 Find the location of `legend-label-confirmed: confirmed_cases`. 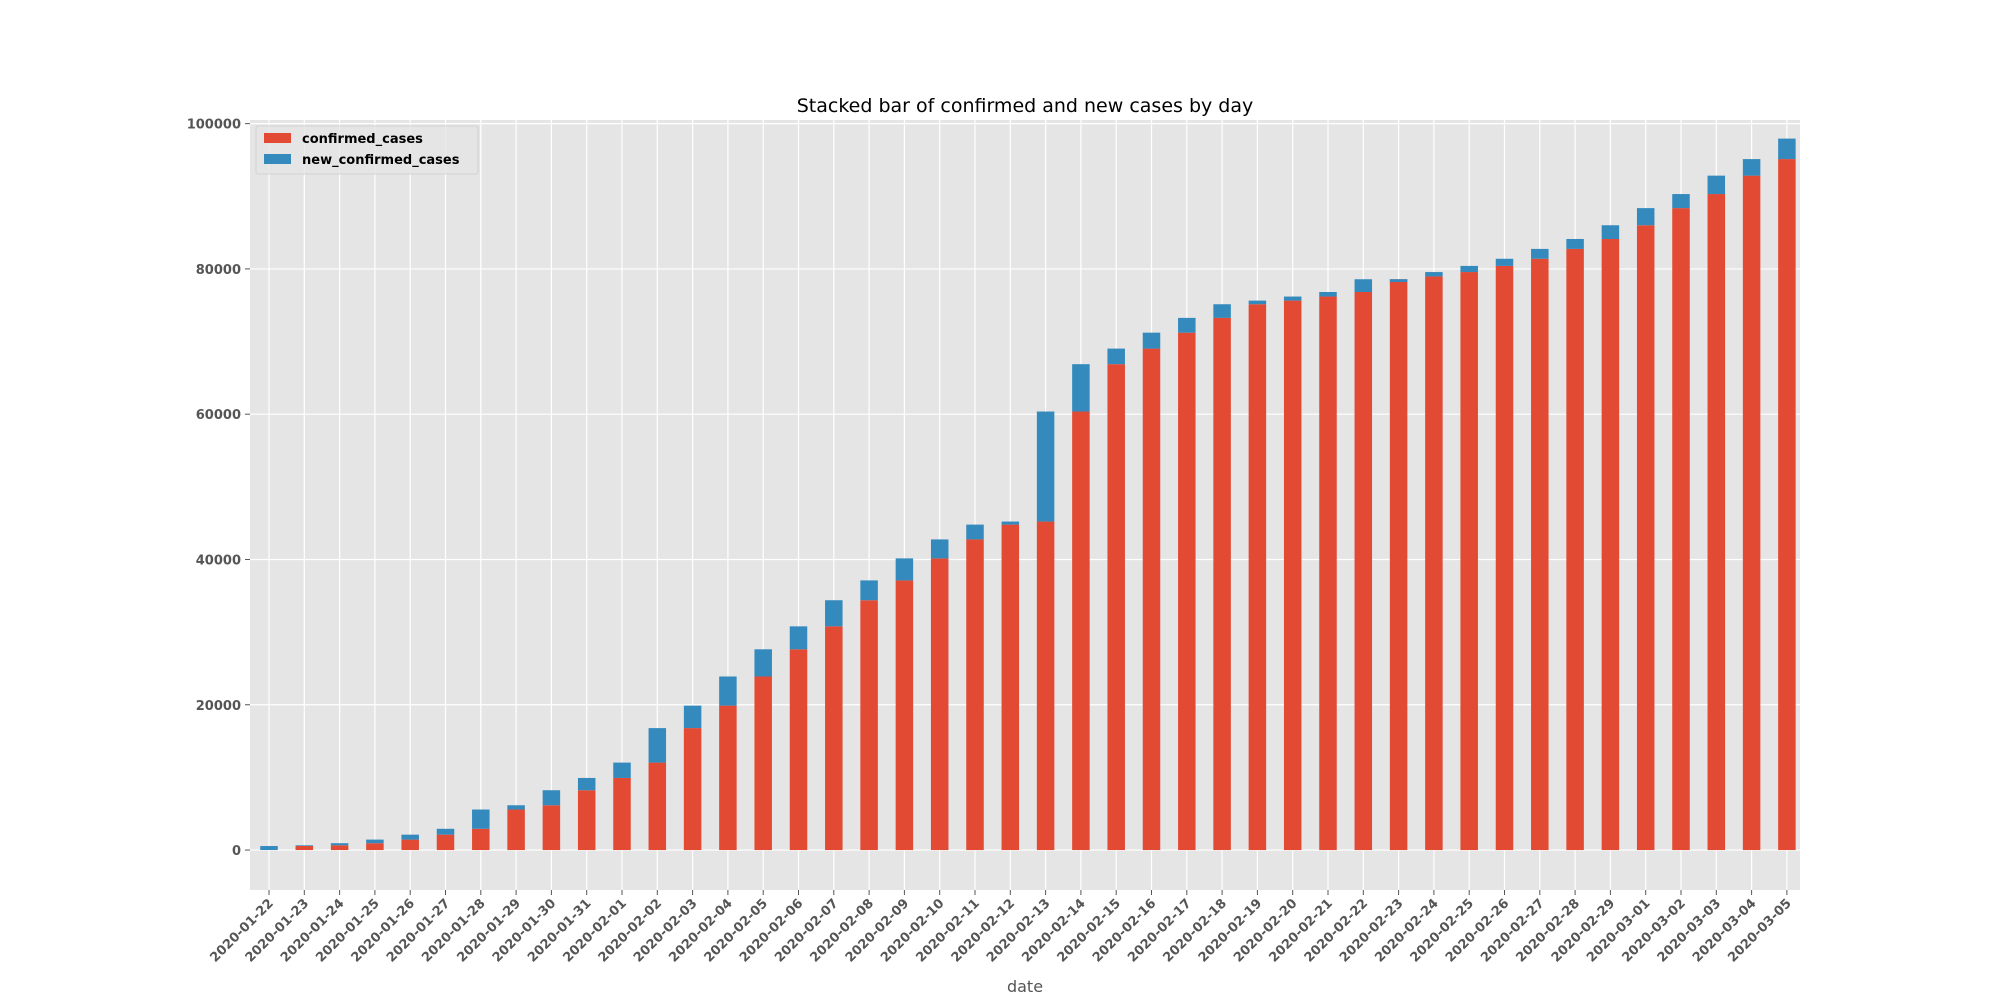

legend-label-confirmed: confirmed_cases is located at coordinates (362, 139).